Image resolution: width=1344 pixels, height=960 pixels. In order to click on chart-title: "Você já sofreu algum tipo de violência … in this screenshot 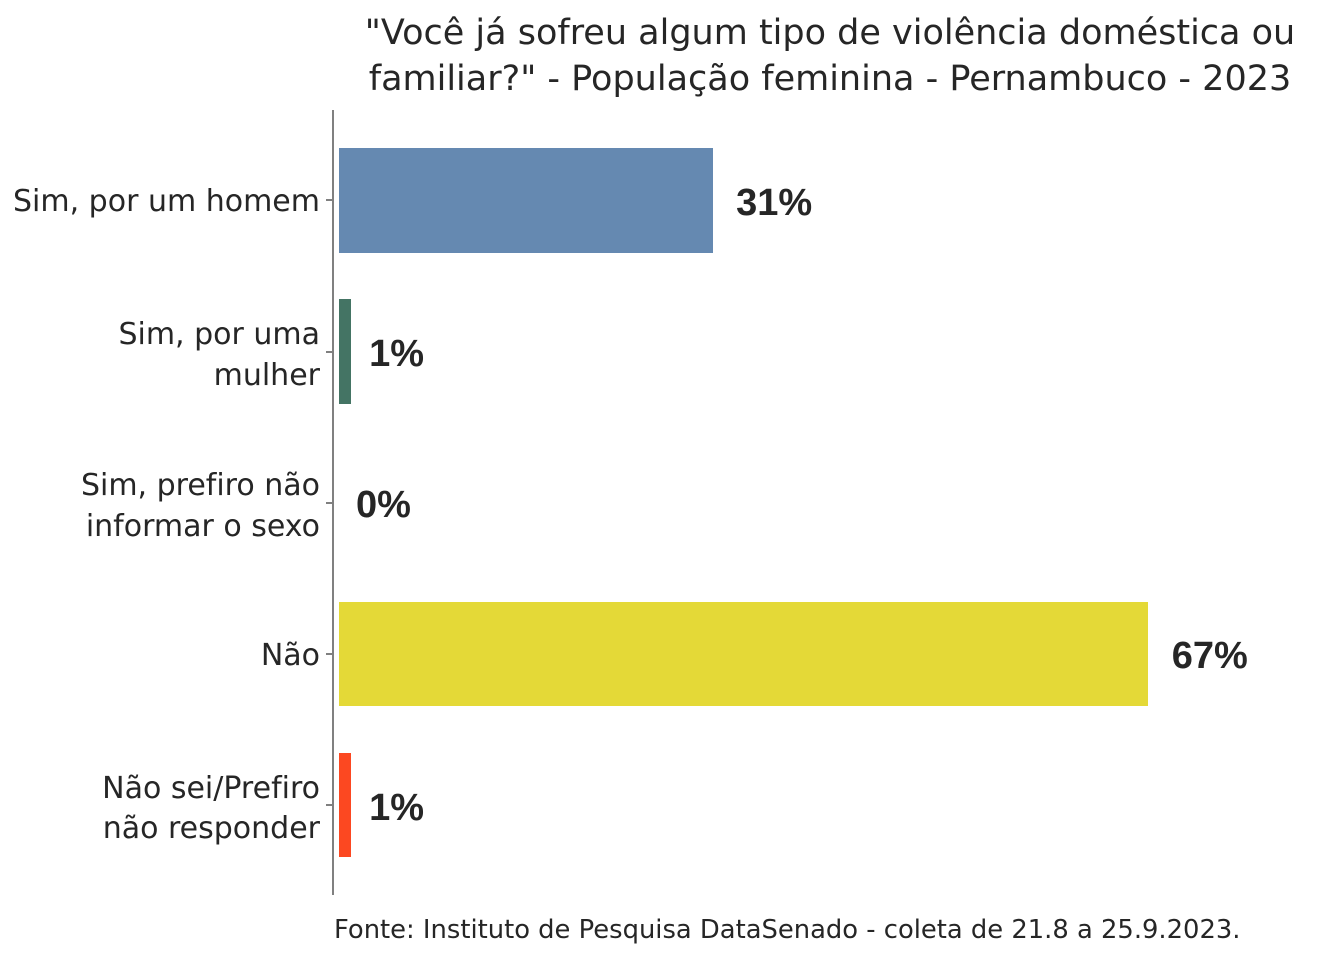, I will do `click(830, 56)`.